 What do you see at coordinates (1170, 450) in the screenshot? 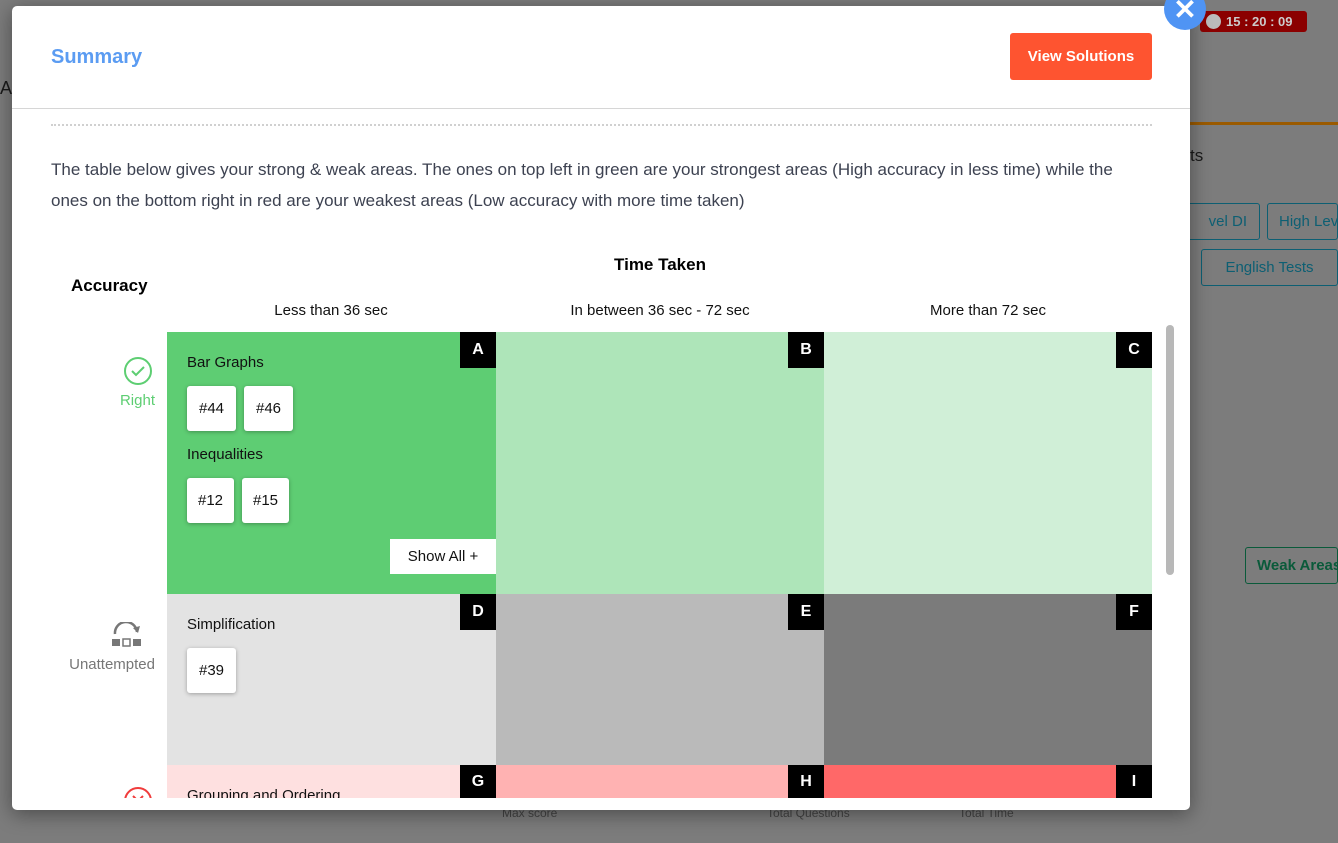
I see `scrollbar` at bounding box center [1170, 450].